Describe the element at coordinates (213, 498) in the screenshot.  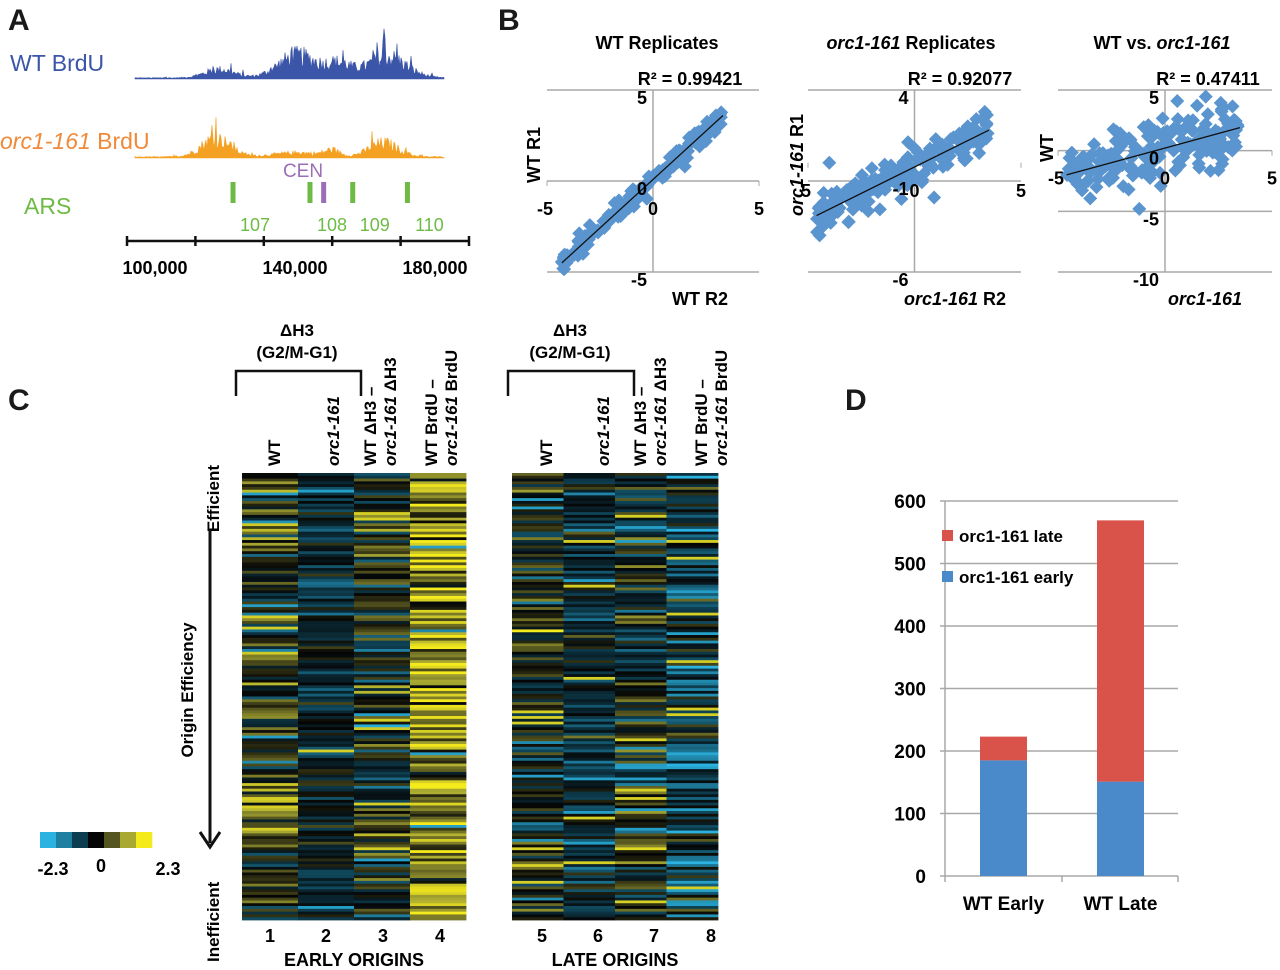
I see `efficient-label: Efficient` at that location.